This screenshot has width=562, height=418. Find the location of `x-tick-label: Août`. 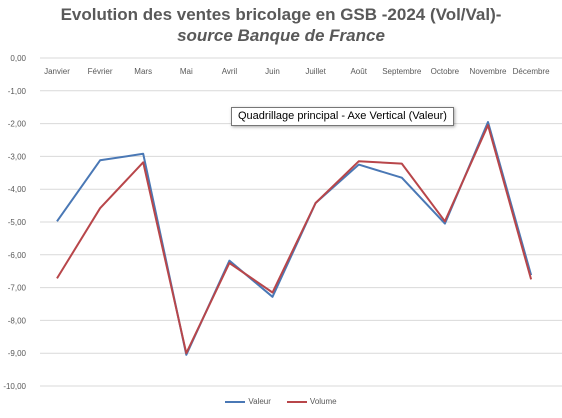

x-tick-label: Août is located at coordinates (358, 71).